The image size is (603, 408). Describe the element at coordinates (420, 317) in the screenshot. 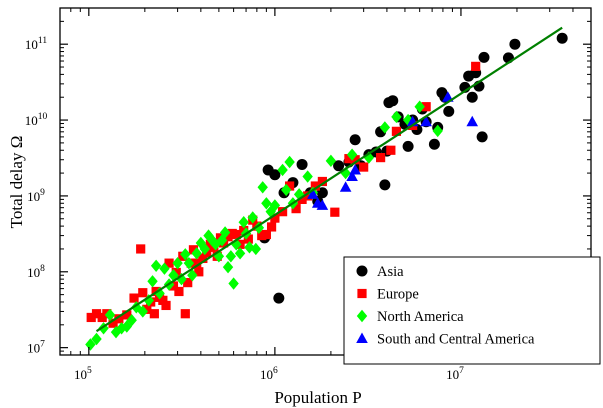

I see `legend-label: North America` at that location.